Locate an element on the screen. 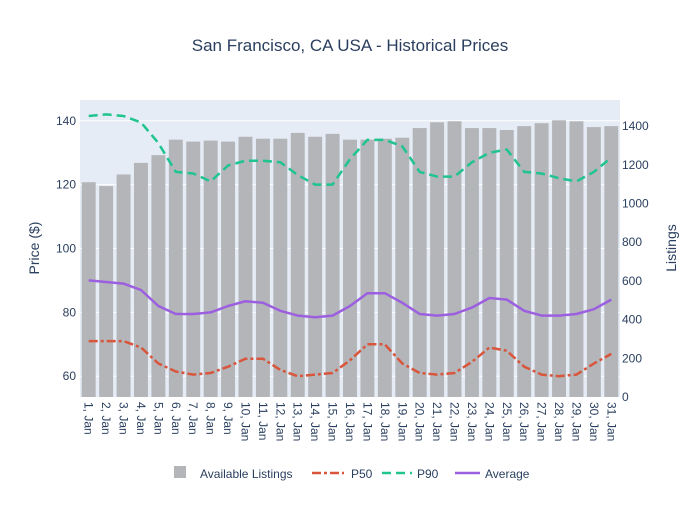 The height and width of the screenshot is (505, 700). y-right-tick-200: 200 is located at coordinates (632, 358).